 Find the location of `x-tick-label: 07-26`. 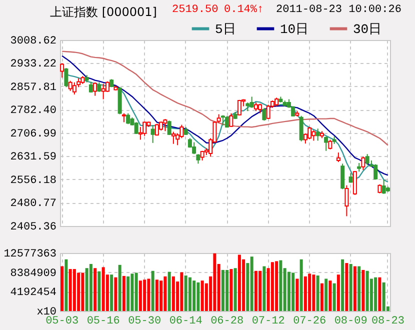

x-tick-label: 07-26 is located at coordinates (309, 322).